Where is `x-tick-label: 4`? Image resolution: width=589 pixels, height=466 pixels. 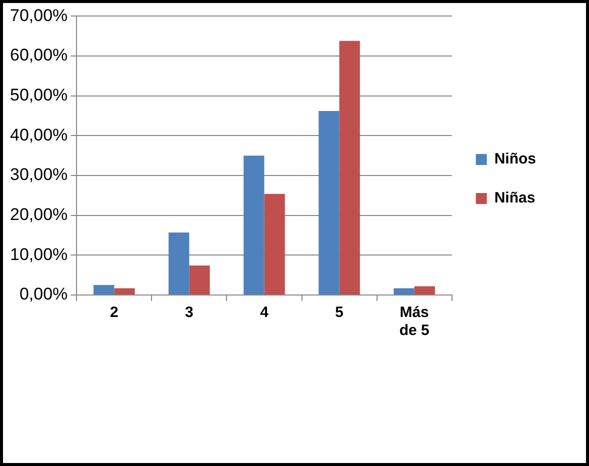
x-tick-label: 4 is located at coordinates (265, 313).